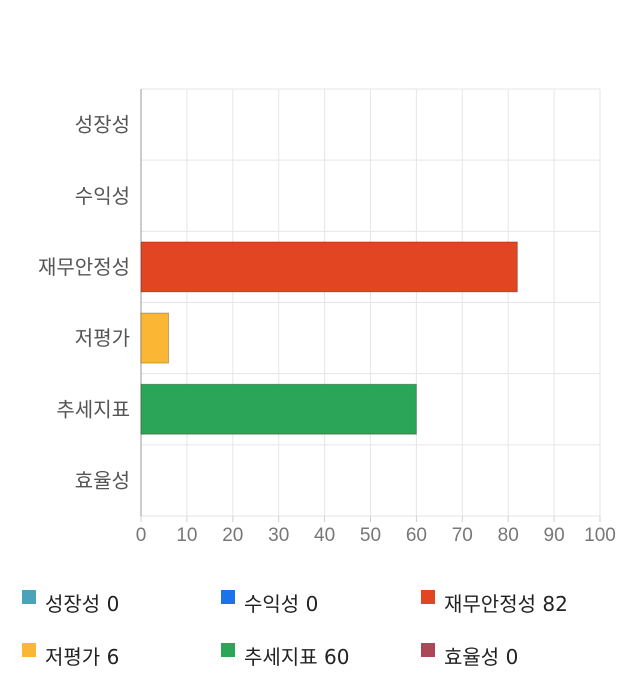 Image resolution: width=640 pixels, height=700 pixels. I want to click on legend-item-profitability: 수익성 0, so click(269, 602).